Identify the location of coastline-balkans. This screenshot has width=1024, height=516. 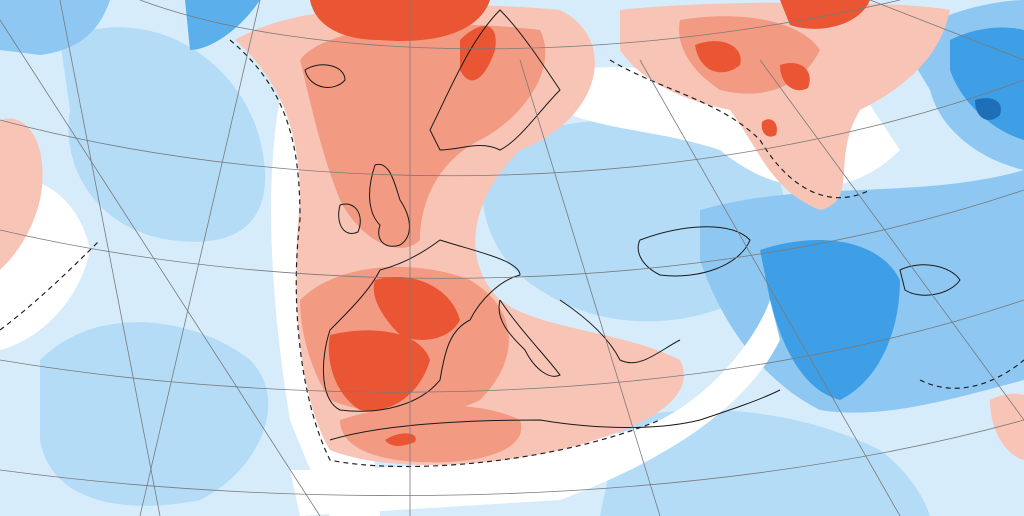
(620, 331).